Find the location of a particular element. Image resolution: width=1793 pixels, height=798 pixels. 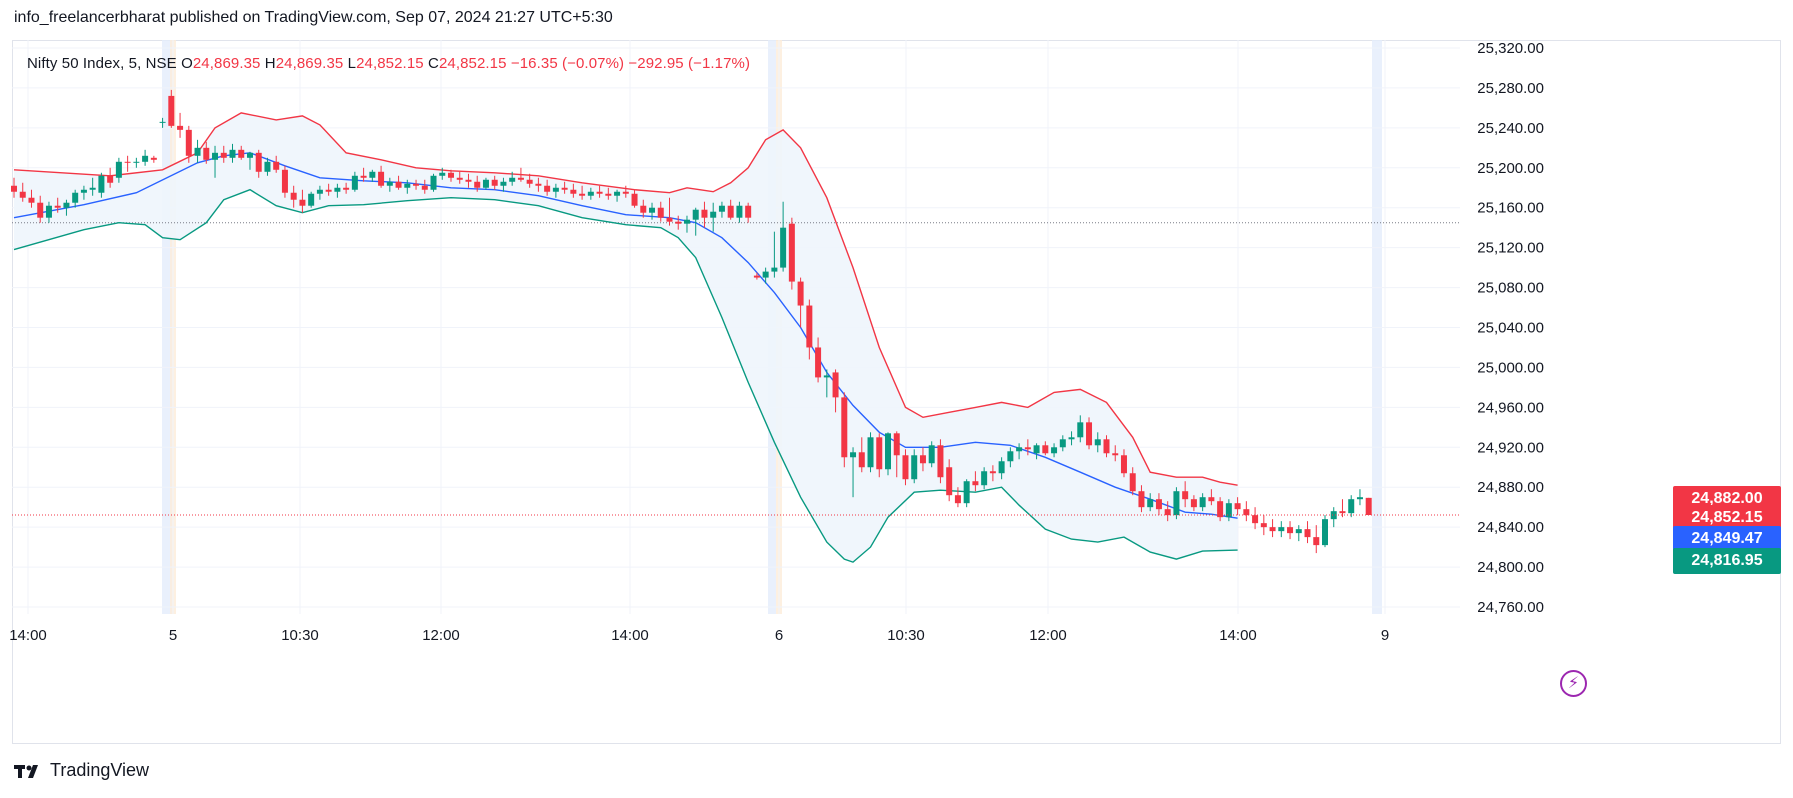

tradingview-logo-icon is located at coordinates (26, 771).